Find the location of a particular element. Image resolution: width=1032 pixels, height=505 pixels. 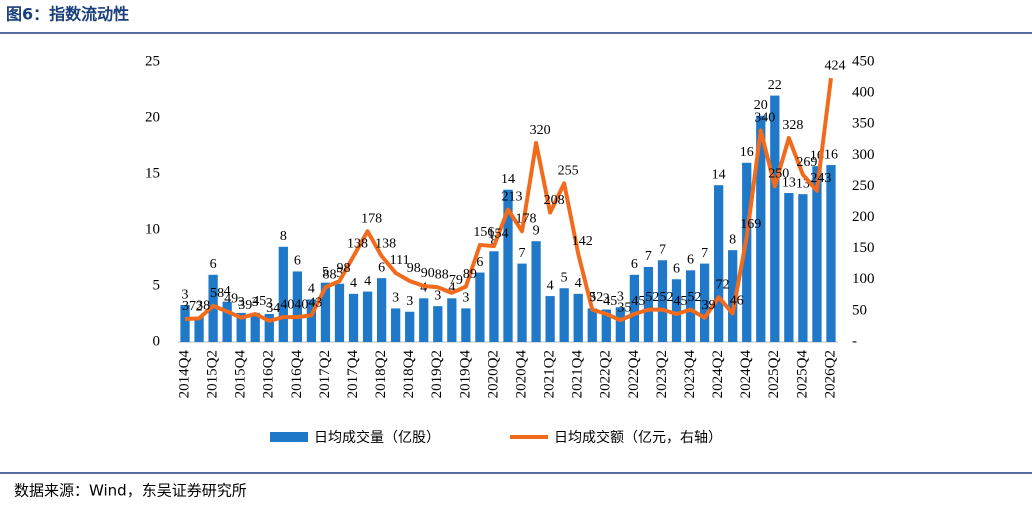

bar-value-label: 14 is located at coordinates (719, 174).